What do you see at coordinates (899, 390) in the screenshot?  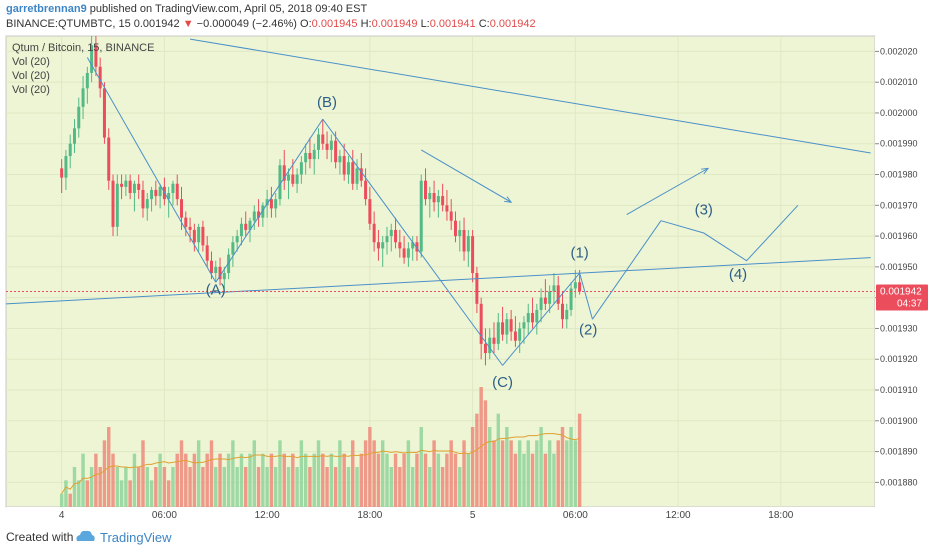 I see `price-tick-label: 0.001910` at bounding box center [899, 390].